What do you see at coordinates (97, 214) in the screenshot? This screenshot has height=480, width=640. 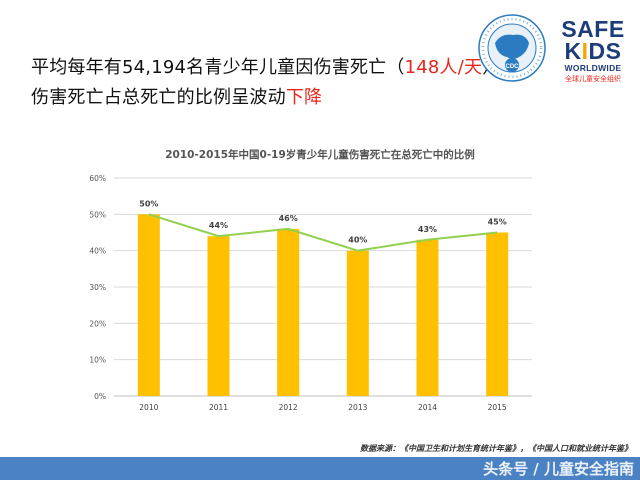 I see `y-tick-label: 50%` at bounding box center [97, 214].